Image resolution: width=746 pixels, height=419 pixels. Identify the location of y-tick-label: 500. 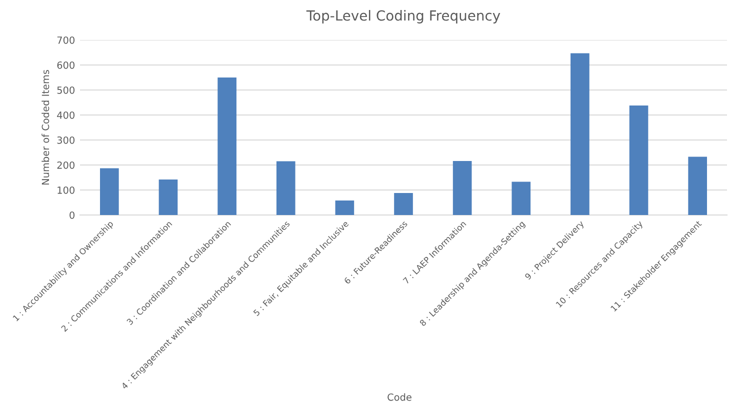
(65, 90).